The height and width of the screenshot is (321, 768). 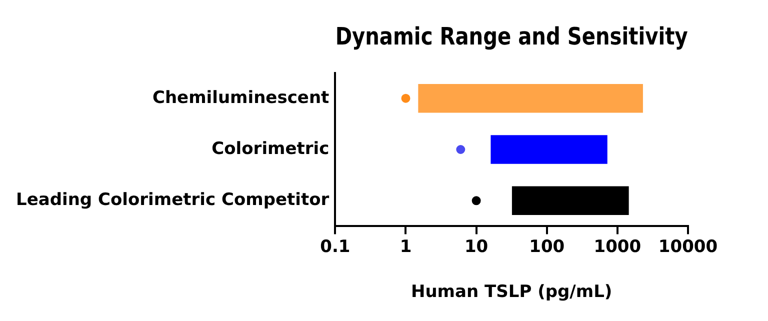 I want to click on x-axis-title: Human TSLP (pg/mL), so click(x=511, y=292).